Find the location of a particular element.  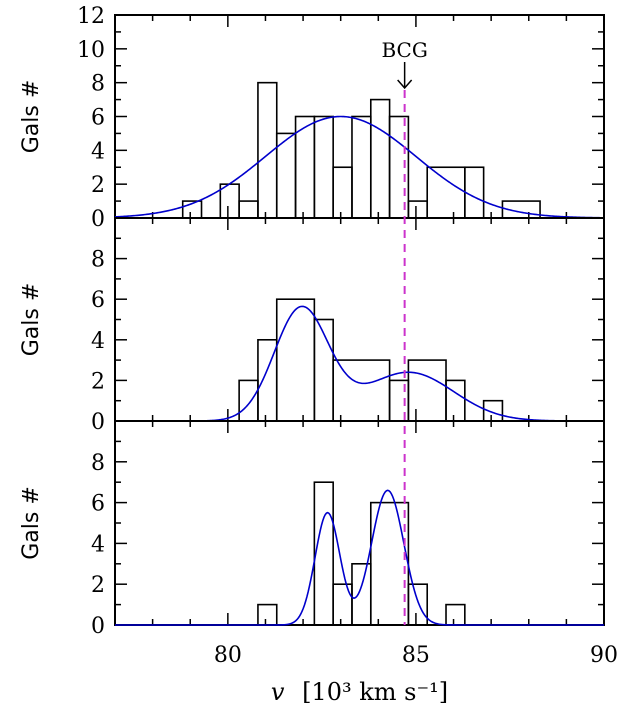

bcg-label: BCG is located at coordinates (404, 50).